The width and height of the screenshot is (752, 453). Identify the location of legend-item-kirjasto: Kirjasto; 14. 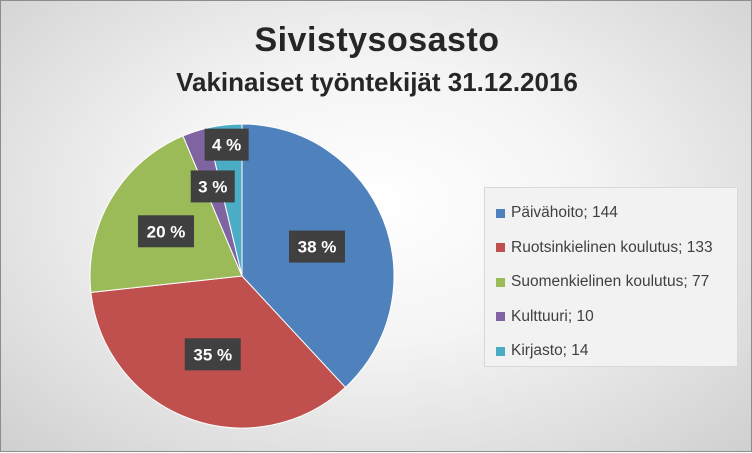
(616, 351).